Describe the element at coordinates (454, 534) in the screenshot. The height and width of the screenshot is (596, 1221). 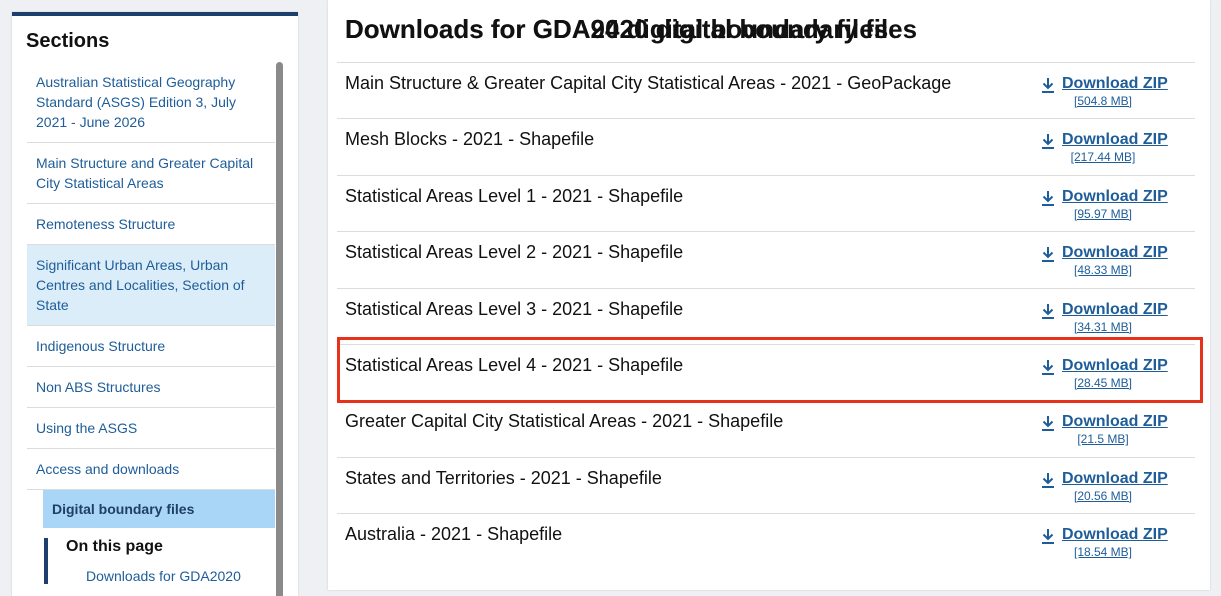
I see `file-name: Australia - 2021 - Shapefile` at that location.